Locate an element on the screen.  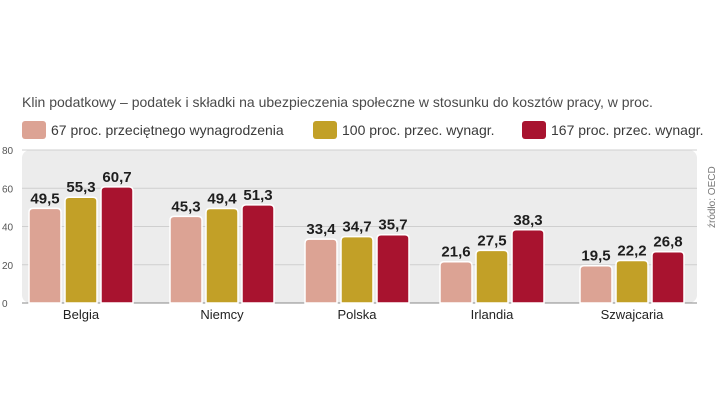
data-label-polska-s2: 34,7 is located at coordinates (356, 227).